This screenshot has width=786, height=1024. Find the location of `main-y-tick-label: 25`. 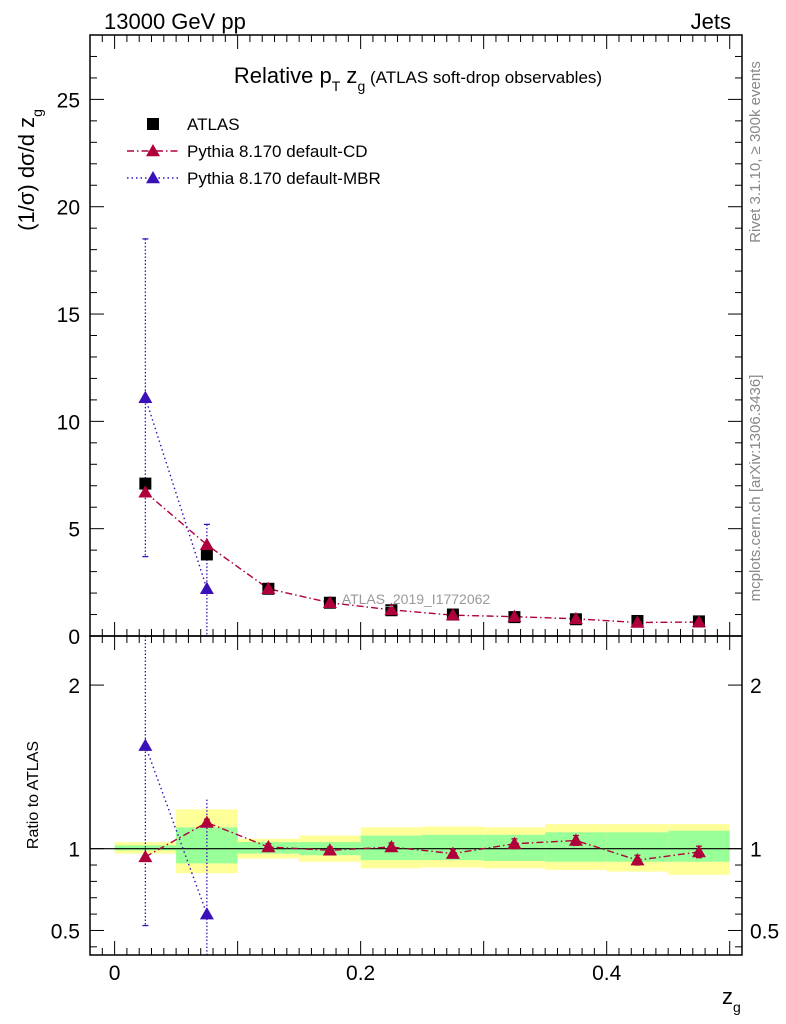

main-y-tick-label: 25 is located at coordinates (68, 100).